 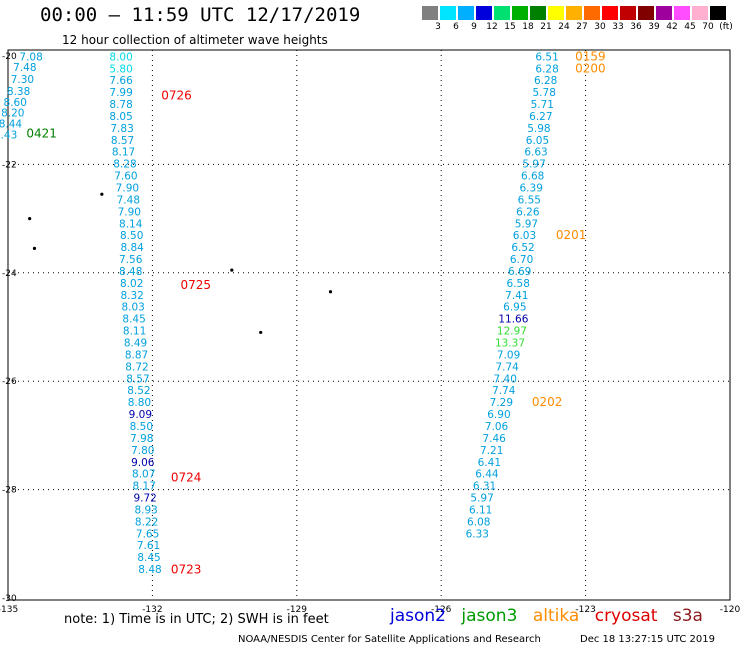 What do you see at coordinates (152, 610) in the screenshot?
I see `x-tick-label: -132` at bounding box center [152, 610].